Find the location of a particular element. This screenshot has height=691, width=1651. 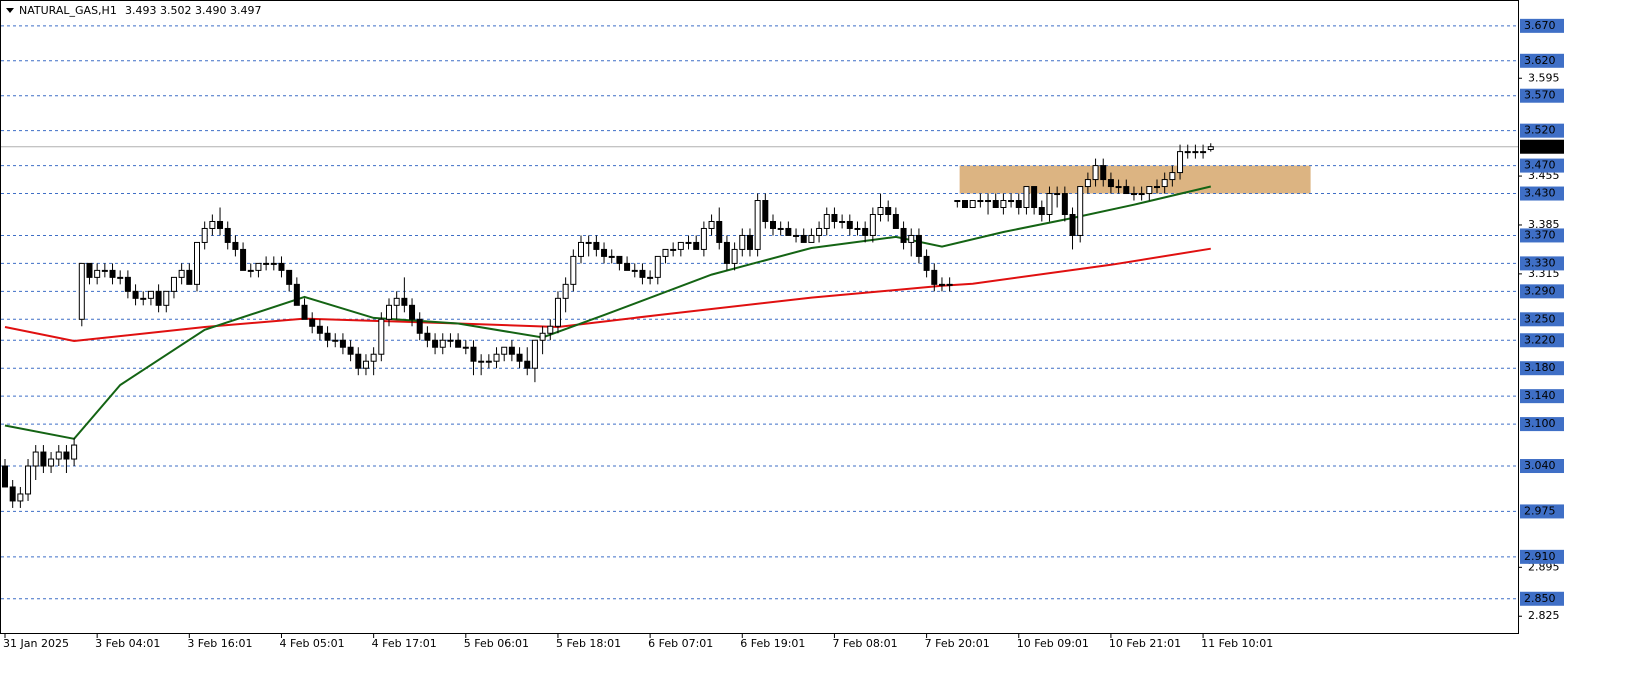

level-label: 3.430 is located at coordinates (1540, 193).